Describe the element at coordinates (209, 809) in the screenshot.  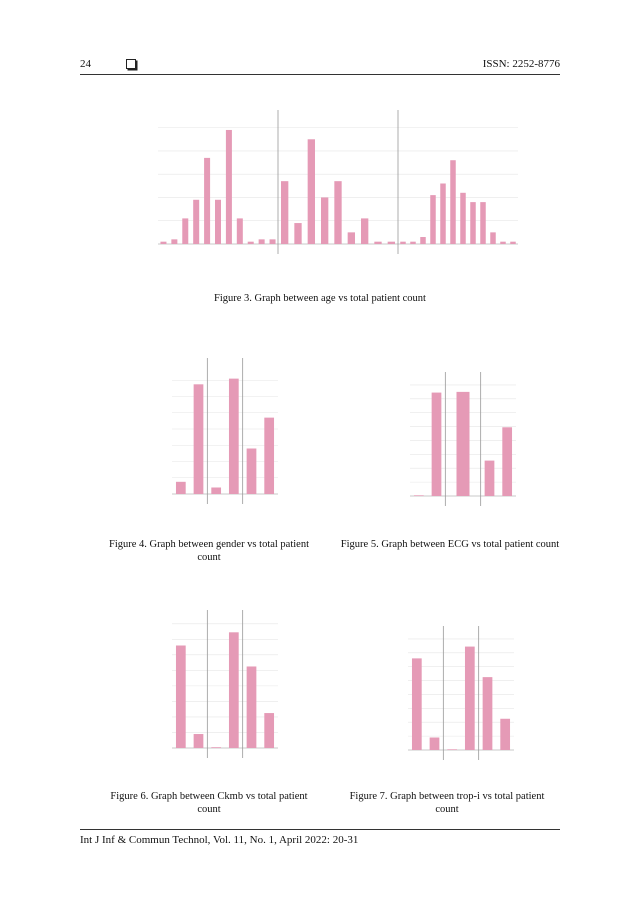
I see `caption-fig6-line2: count` at that location.